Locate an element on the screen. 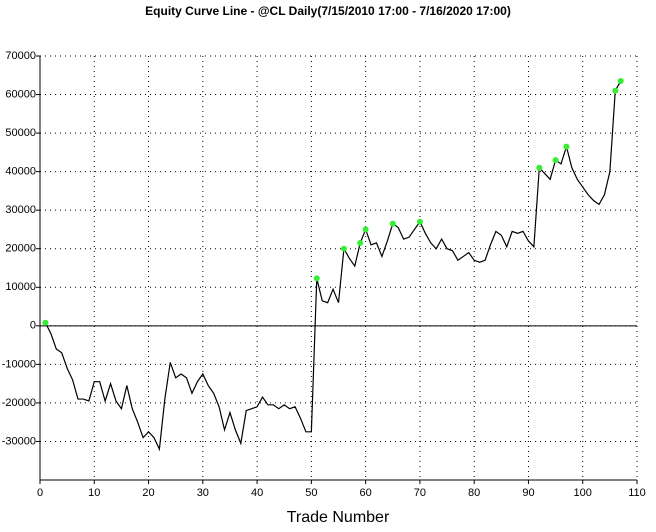 Image resolution: width=656 pixels, height=532 pixels. x-tick-label: 40 is located at coordinates (257, 493).